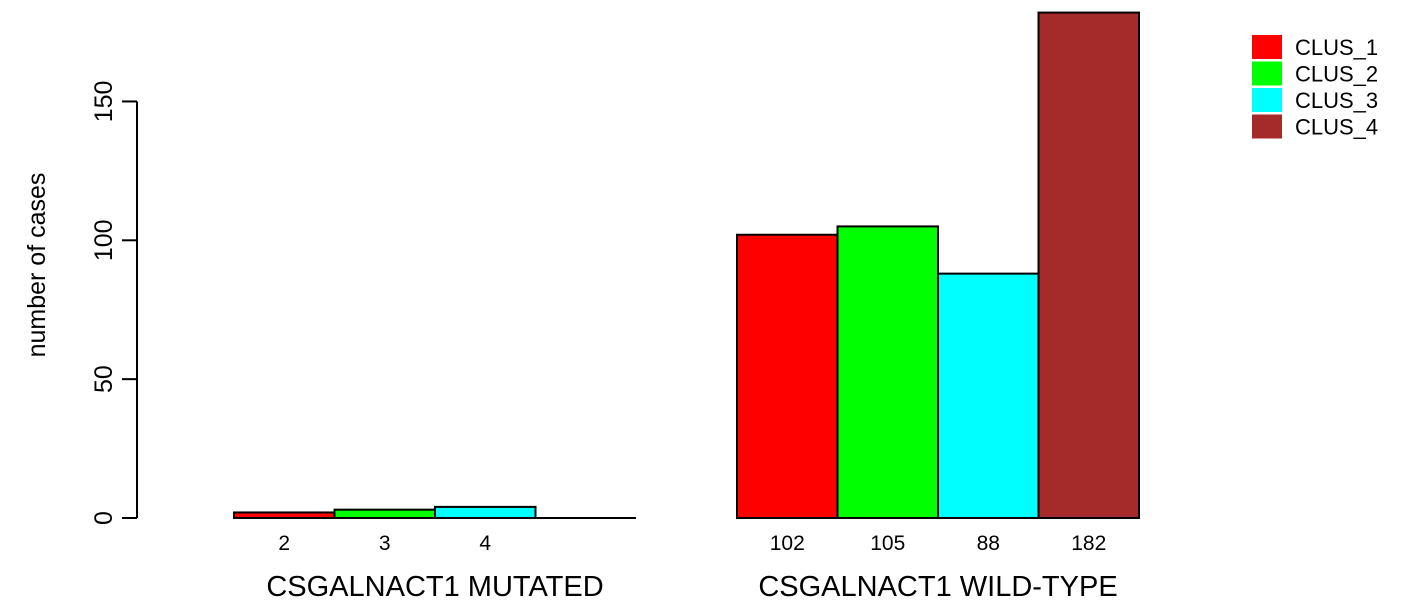 The width and height of the screenshot is (1414, 603). What do you see at coordinates (787, 543) in the screenshot?
I see `bar-count-label: 102` at bounding box center [787, 543].